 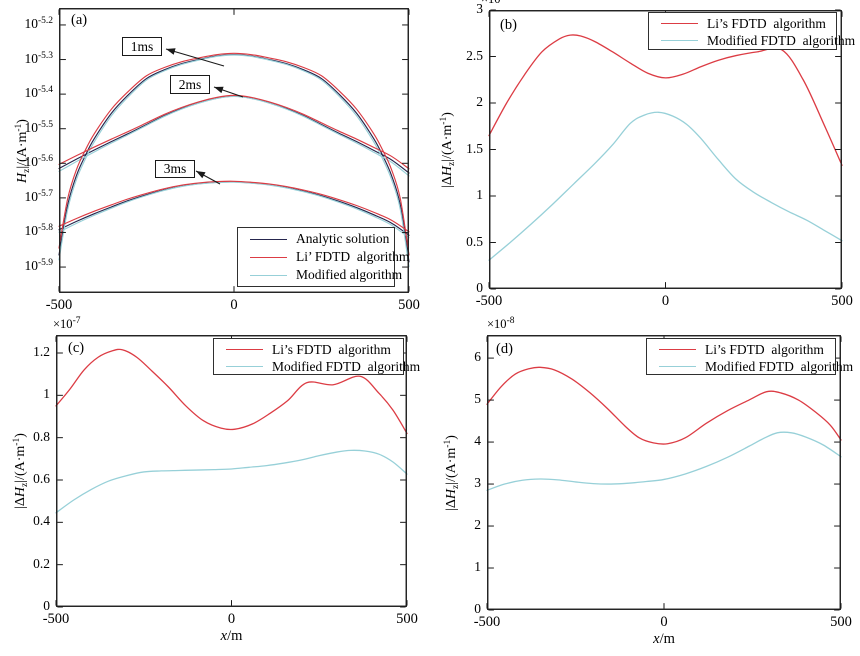 I want to click on label-token-sup: -5.8, so click(x=45, y=228).